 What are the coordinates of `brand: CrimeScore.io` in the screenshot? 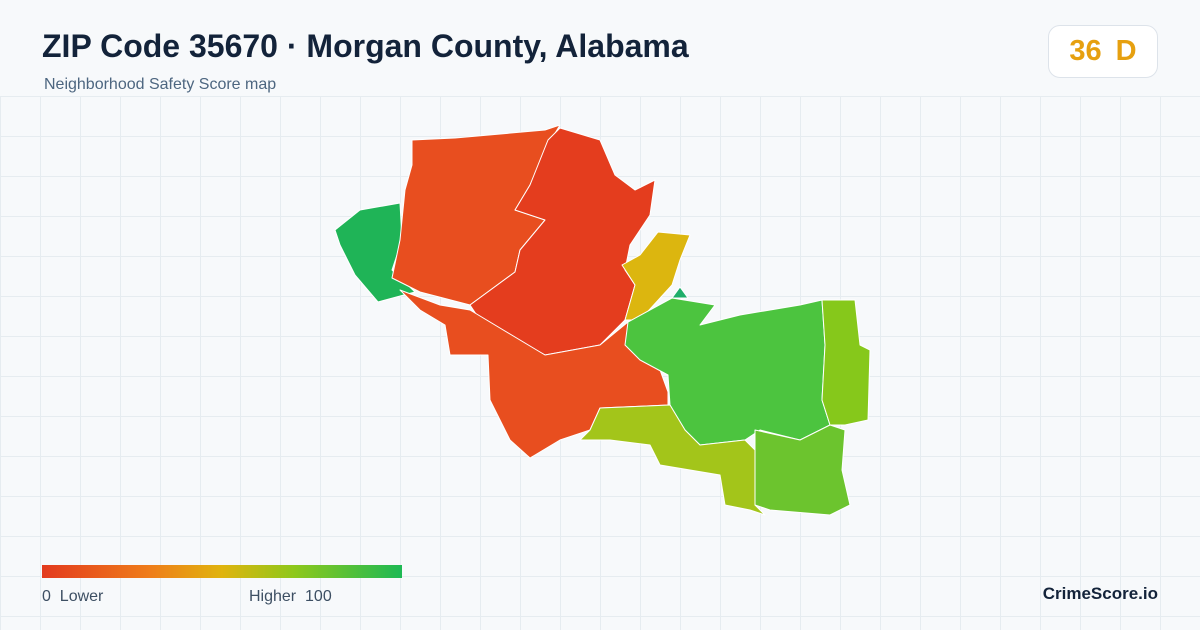 It's located at (1100, 593).